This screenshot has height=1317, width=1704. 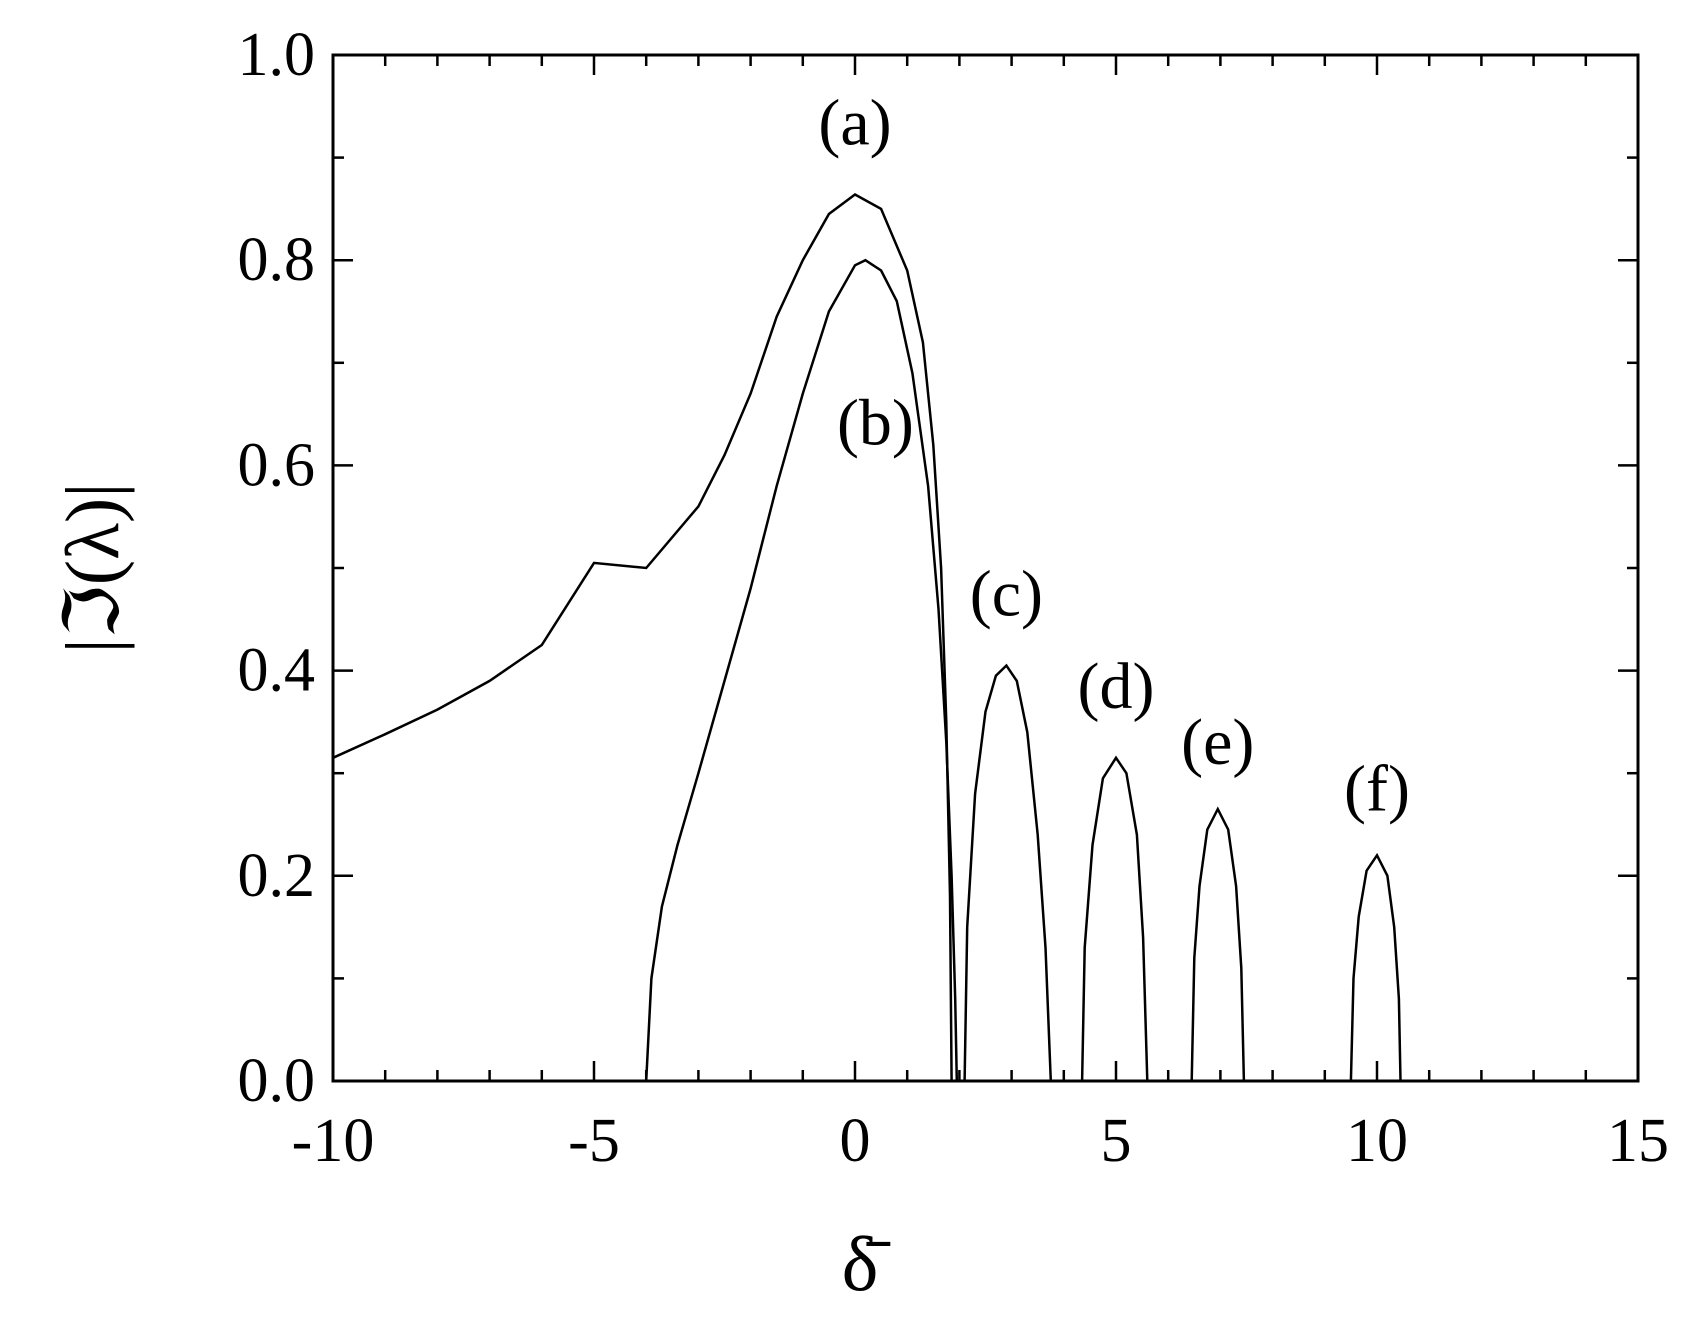 What do you see at coordinates (1377, 788) in the screenshot?
I see `curve-label: (f)` at bounding box center [1377, 788].